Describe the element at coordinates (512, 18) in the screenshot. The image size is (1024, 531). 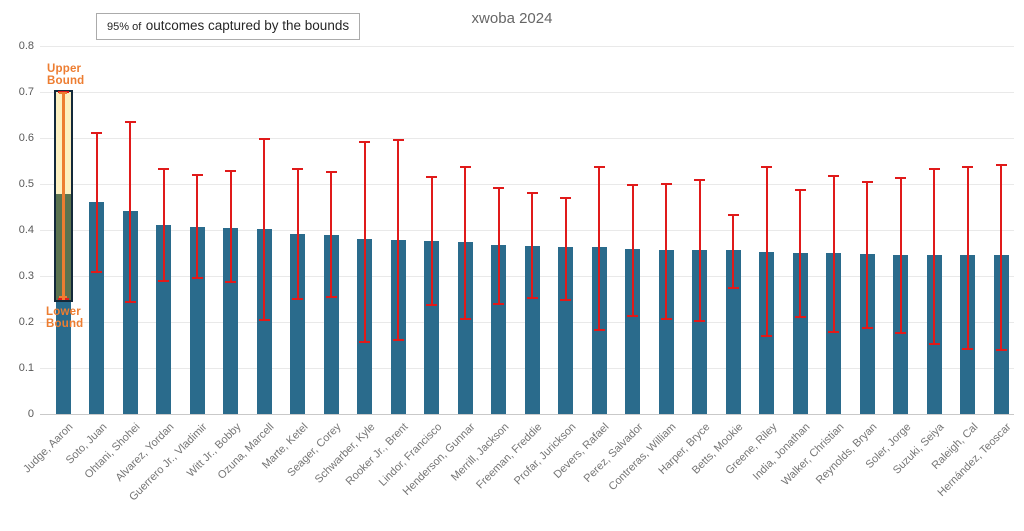
I see `chart-title: xwoba 2024` at that location.